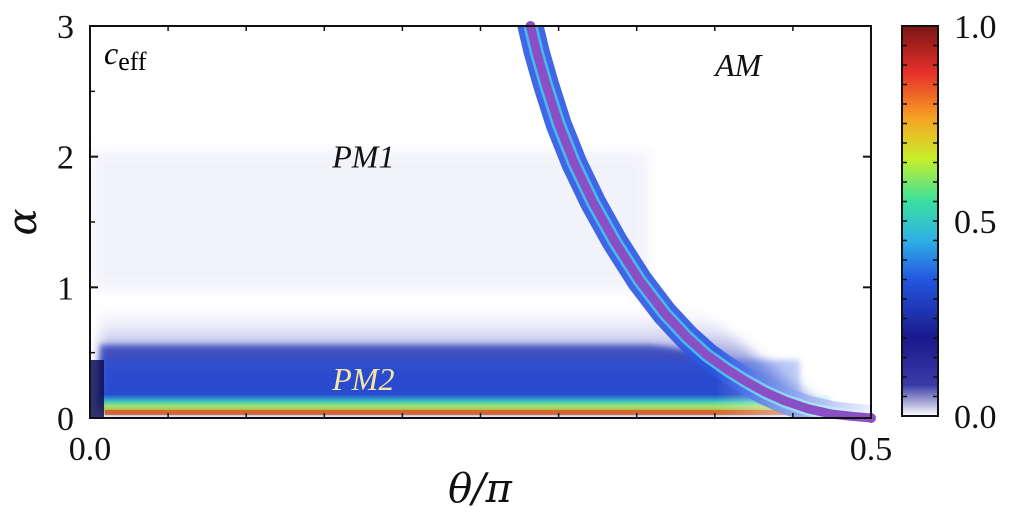  I want to click on region-label-pm1: PM1, so click(362, 157).